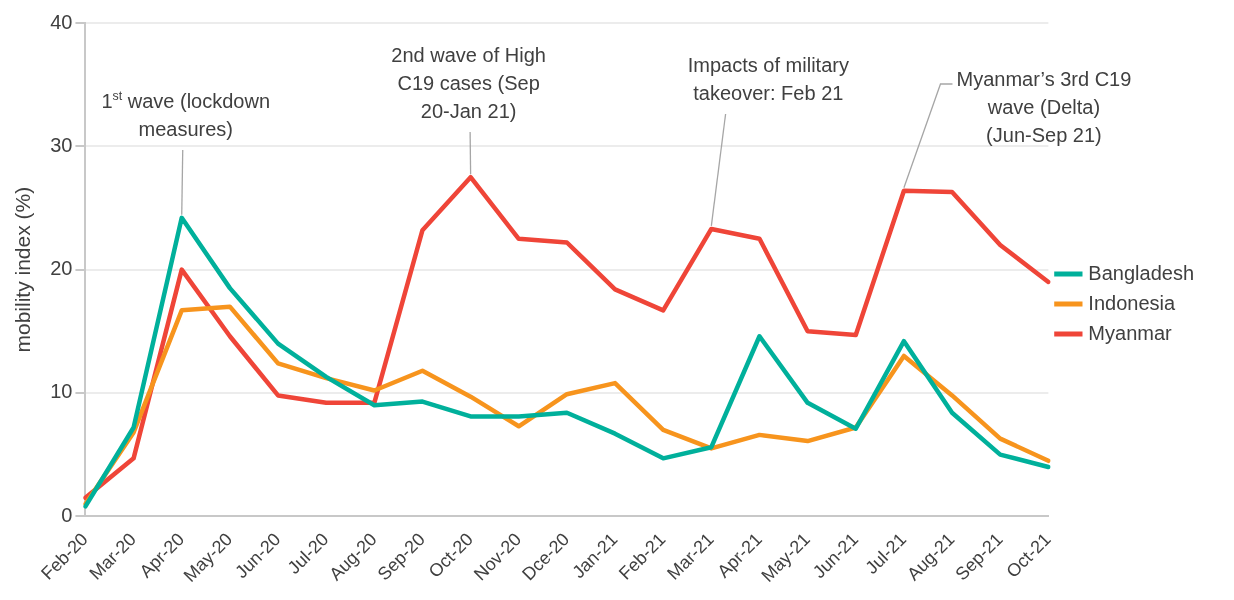  What do you see at coordinates (1141, 272) in the screenshot?
I see `legend-label: Bangladesh` at bounding box center [1141, 272].